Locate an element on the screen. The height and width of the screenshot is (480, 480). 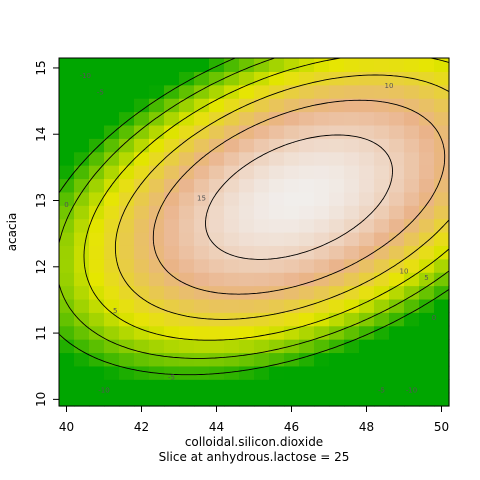
y-tick-label: 15 is located at coordinates (41, 67).